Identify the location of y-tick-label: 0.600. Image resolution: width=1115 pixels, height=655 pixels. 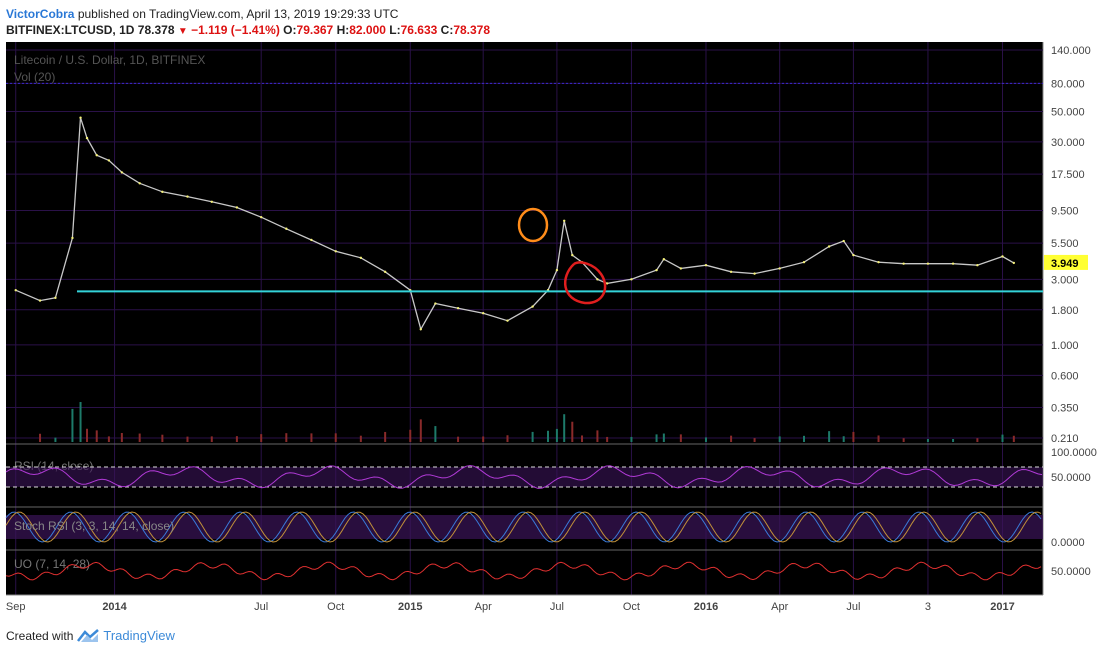
(1065, 376).